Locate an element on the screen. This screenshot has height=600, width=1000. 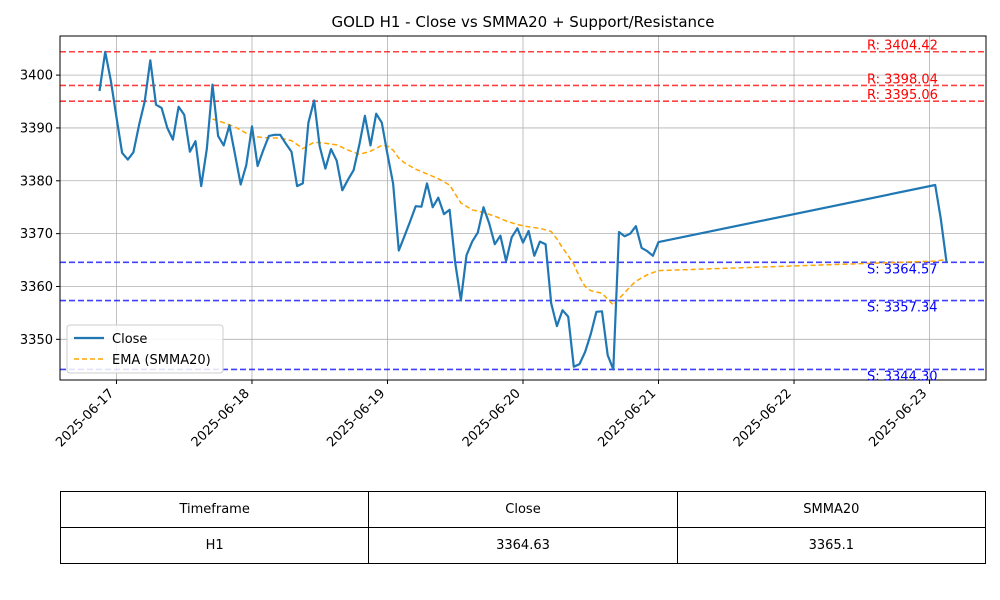
y-axis: 3350 3360 3370 3380 3390 3400 is located at coordinates (40, 208).